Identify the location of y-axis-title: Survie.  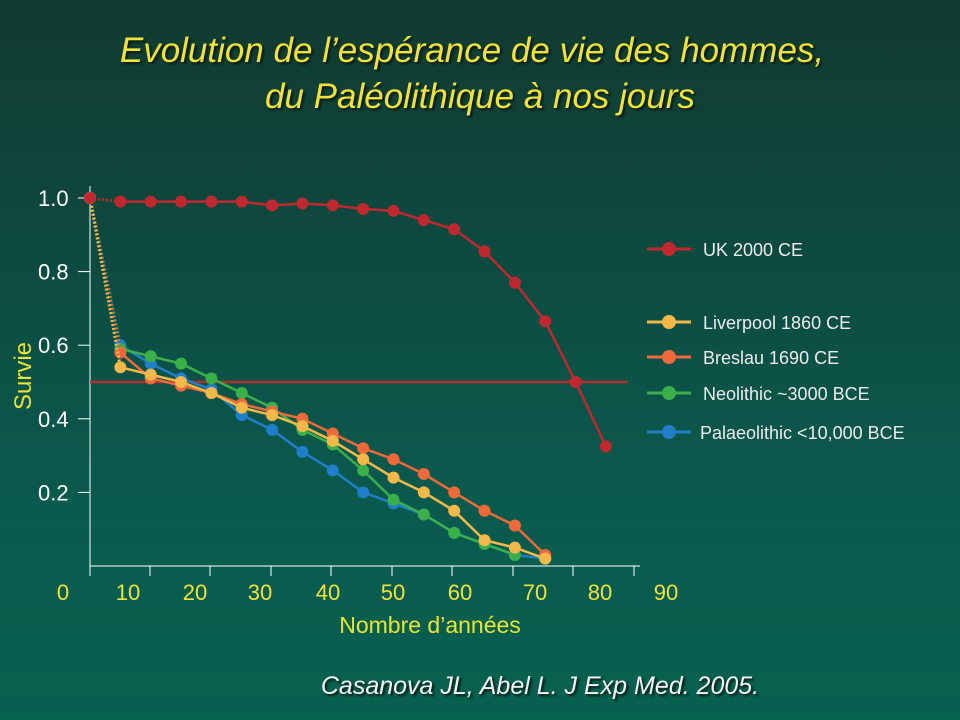
(23, 375).